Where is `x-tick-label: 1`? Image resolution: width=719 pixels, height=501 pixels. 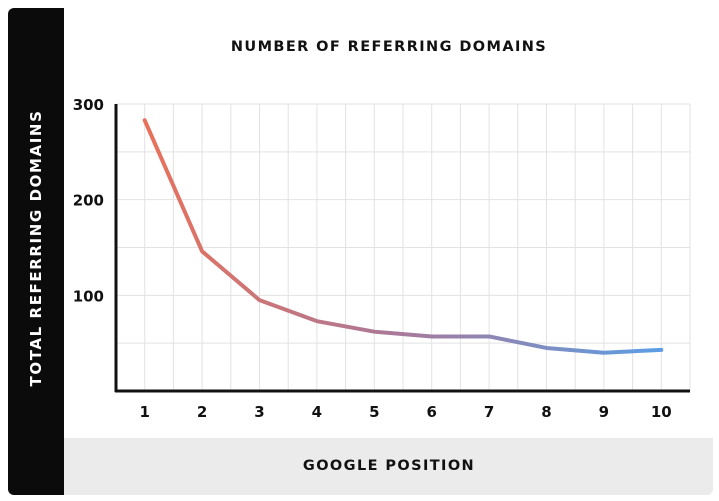 x-tick-label: 1 is located at coordinates (144, 412).